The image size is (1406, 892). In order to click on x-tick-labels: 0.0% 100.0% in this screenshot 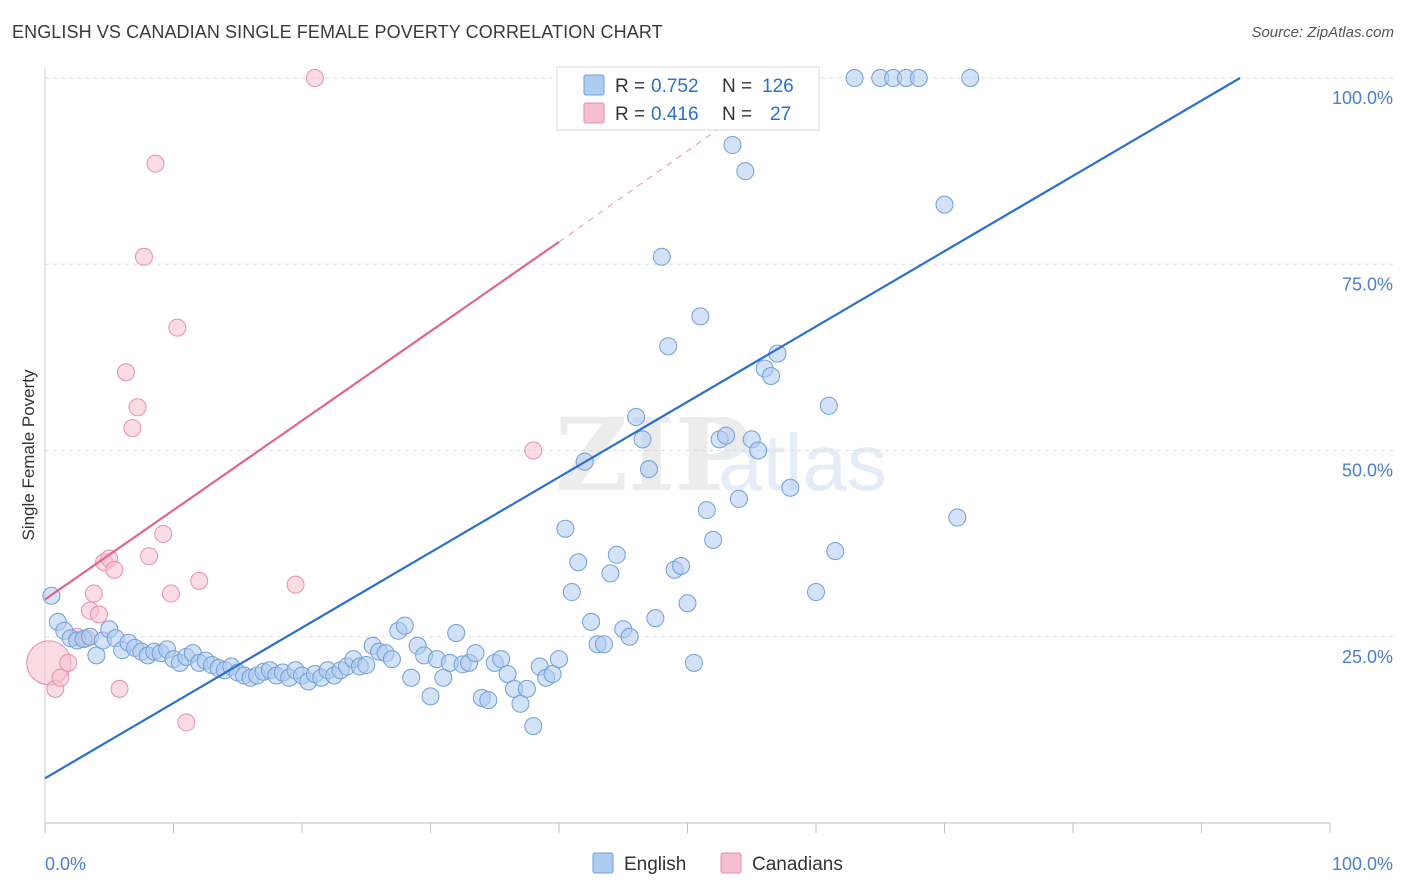, I will do `click(719, 864)`.